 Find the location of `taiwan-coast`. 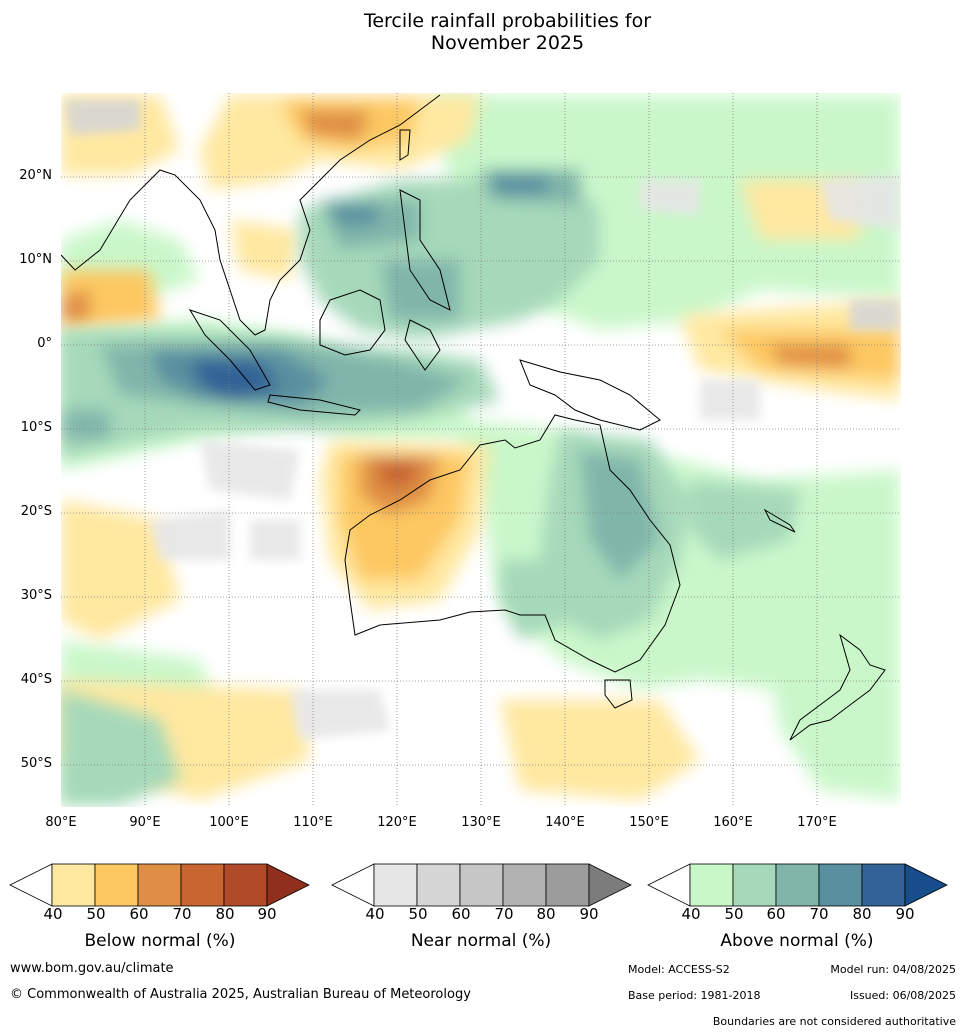

taiwan-coast is located at coordinates (405, 145).